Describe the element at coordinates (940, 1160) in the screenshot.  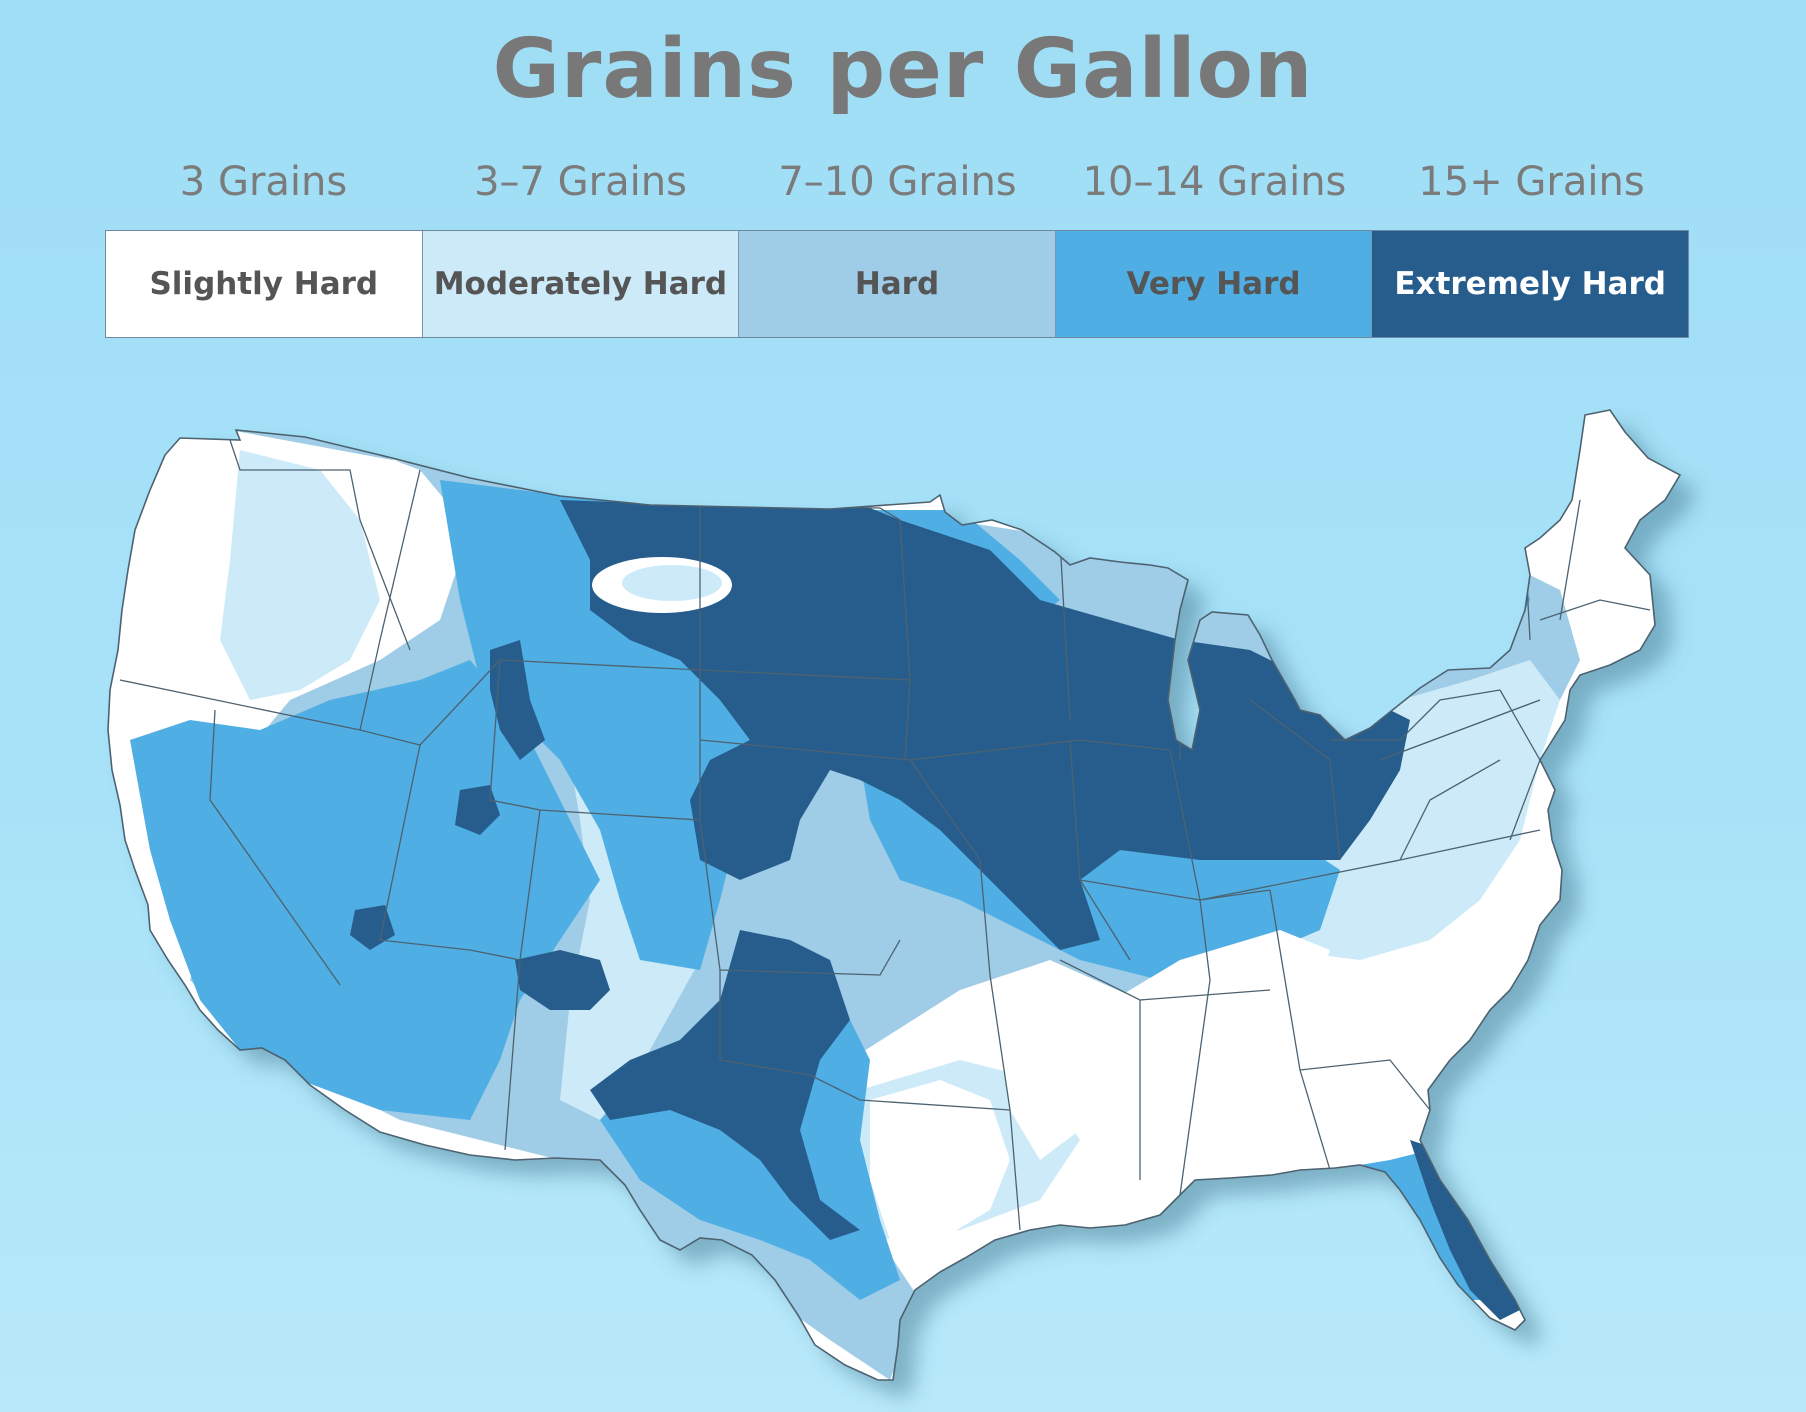
I see `zone-soft-southwest` at that location.